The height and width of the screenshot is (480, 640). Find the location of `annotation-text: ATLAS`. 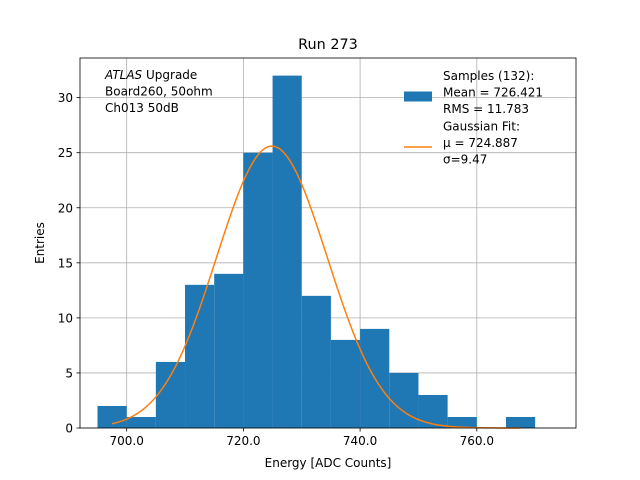

annotation-text: ATLAS is located at coordinates (123, 75).